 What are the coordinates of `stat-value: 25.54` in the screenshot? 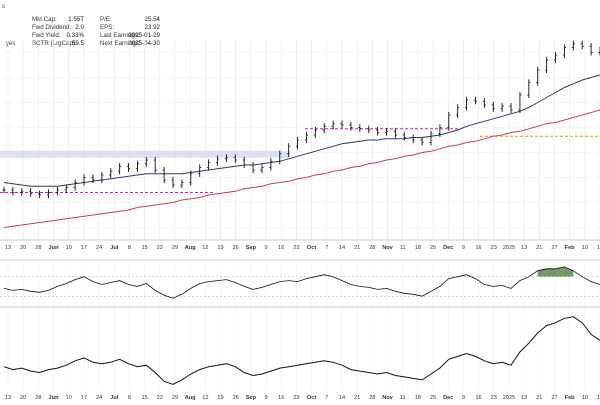 It's located at (153, 19).